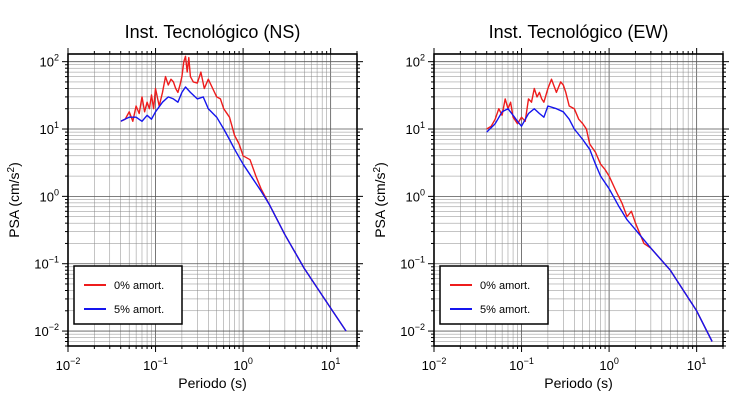 The image size is (730, 400). I want to click on chart-title: Inst. Tecnológico (EW), so click(579, 32).